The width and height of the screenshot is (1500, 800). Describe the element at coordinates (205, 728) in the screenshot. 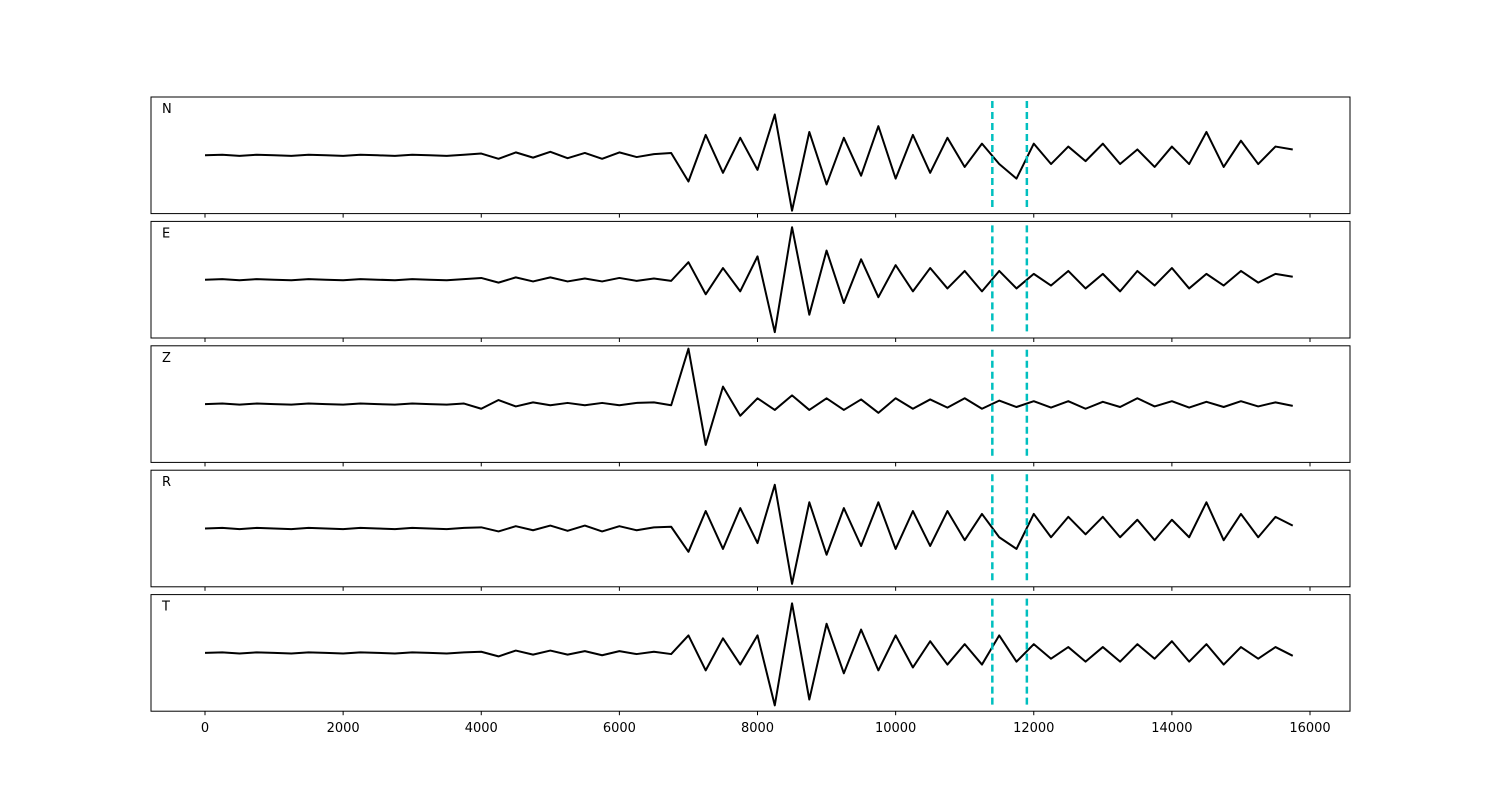

I see `x-tick-label: 0` at that location.